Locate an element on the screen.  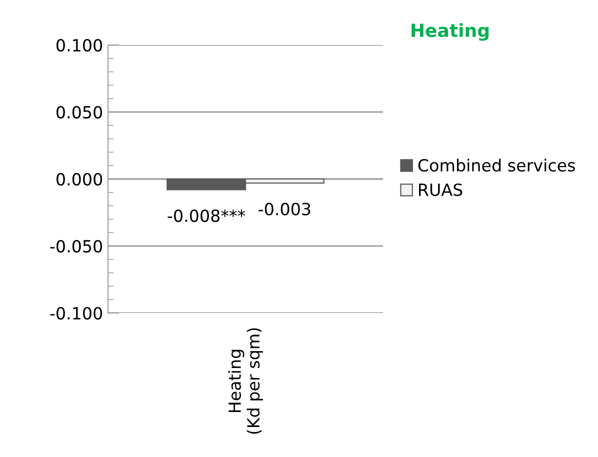
y-tick-label: -0.100 is located at coordinates (76, 313).